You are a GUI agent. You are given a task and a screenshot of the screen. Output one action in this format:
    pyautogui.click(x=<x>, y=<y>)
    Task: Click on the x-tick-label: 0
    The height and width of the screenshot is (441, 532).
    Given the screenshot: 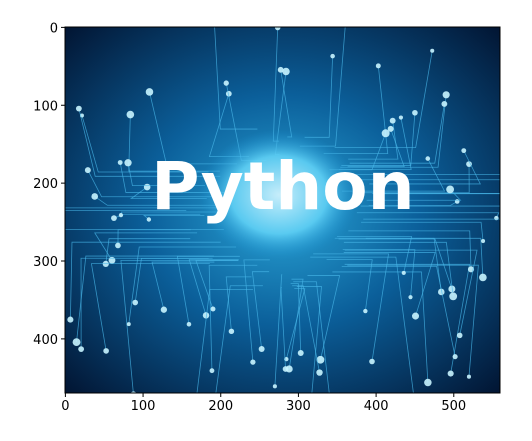 What is the action you would take?
    pyautogui.click(x=65, y=406)
    